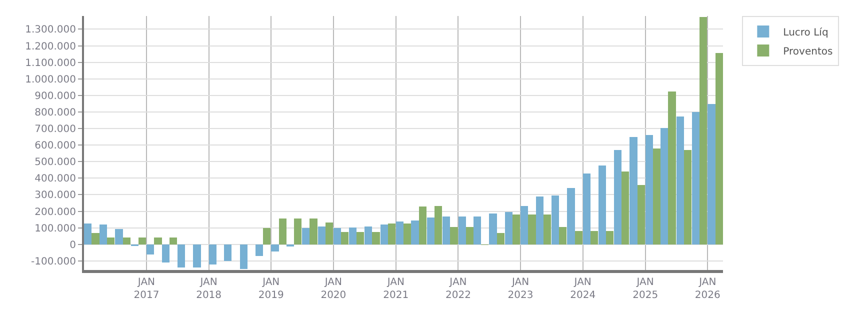  I want to click on y-tick-label: 1.000.000, so click(50, 80).